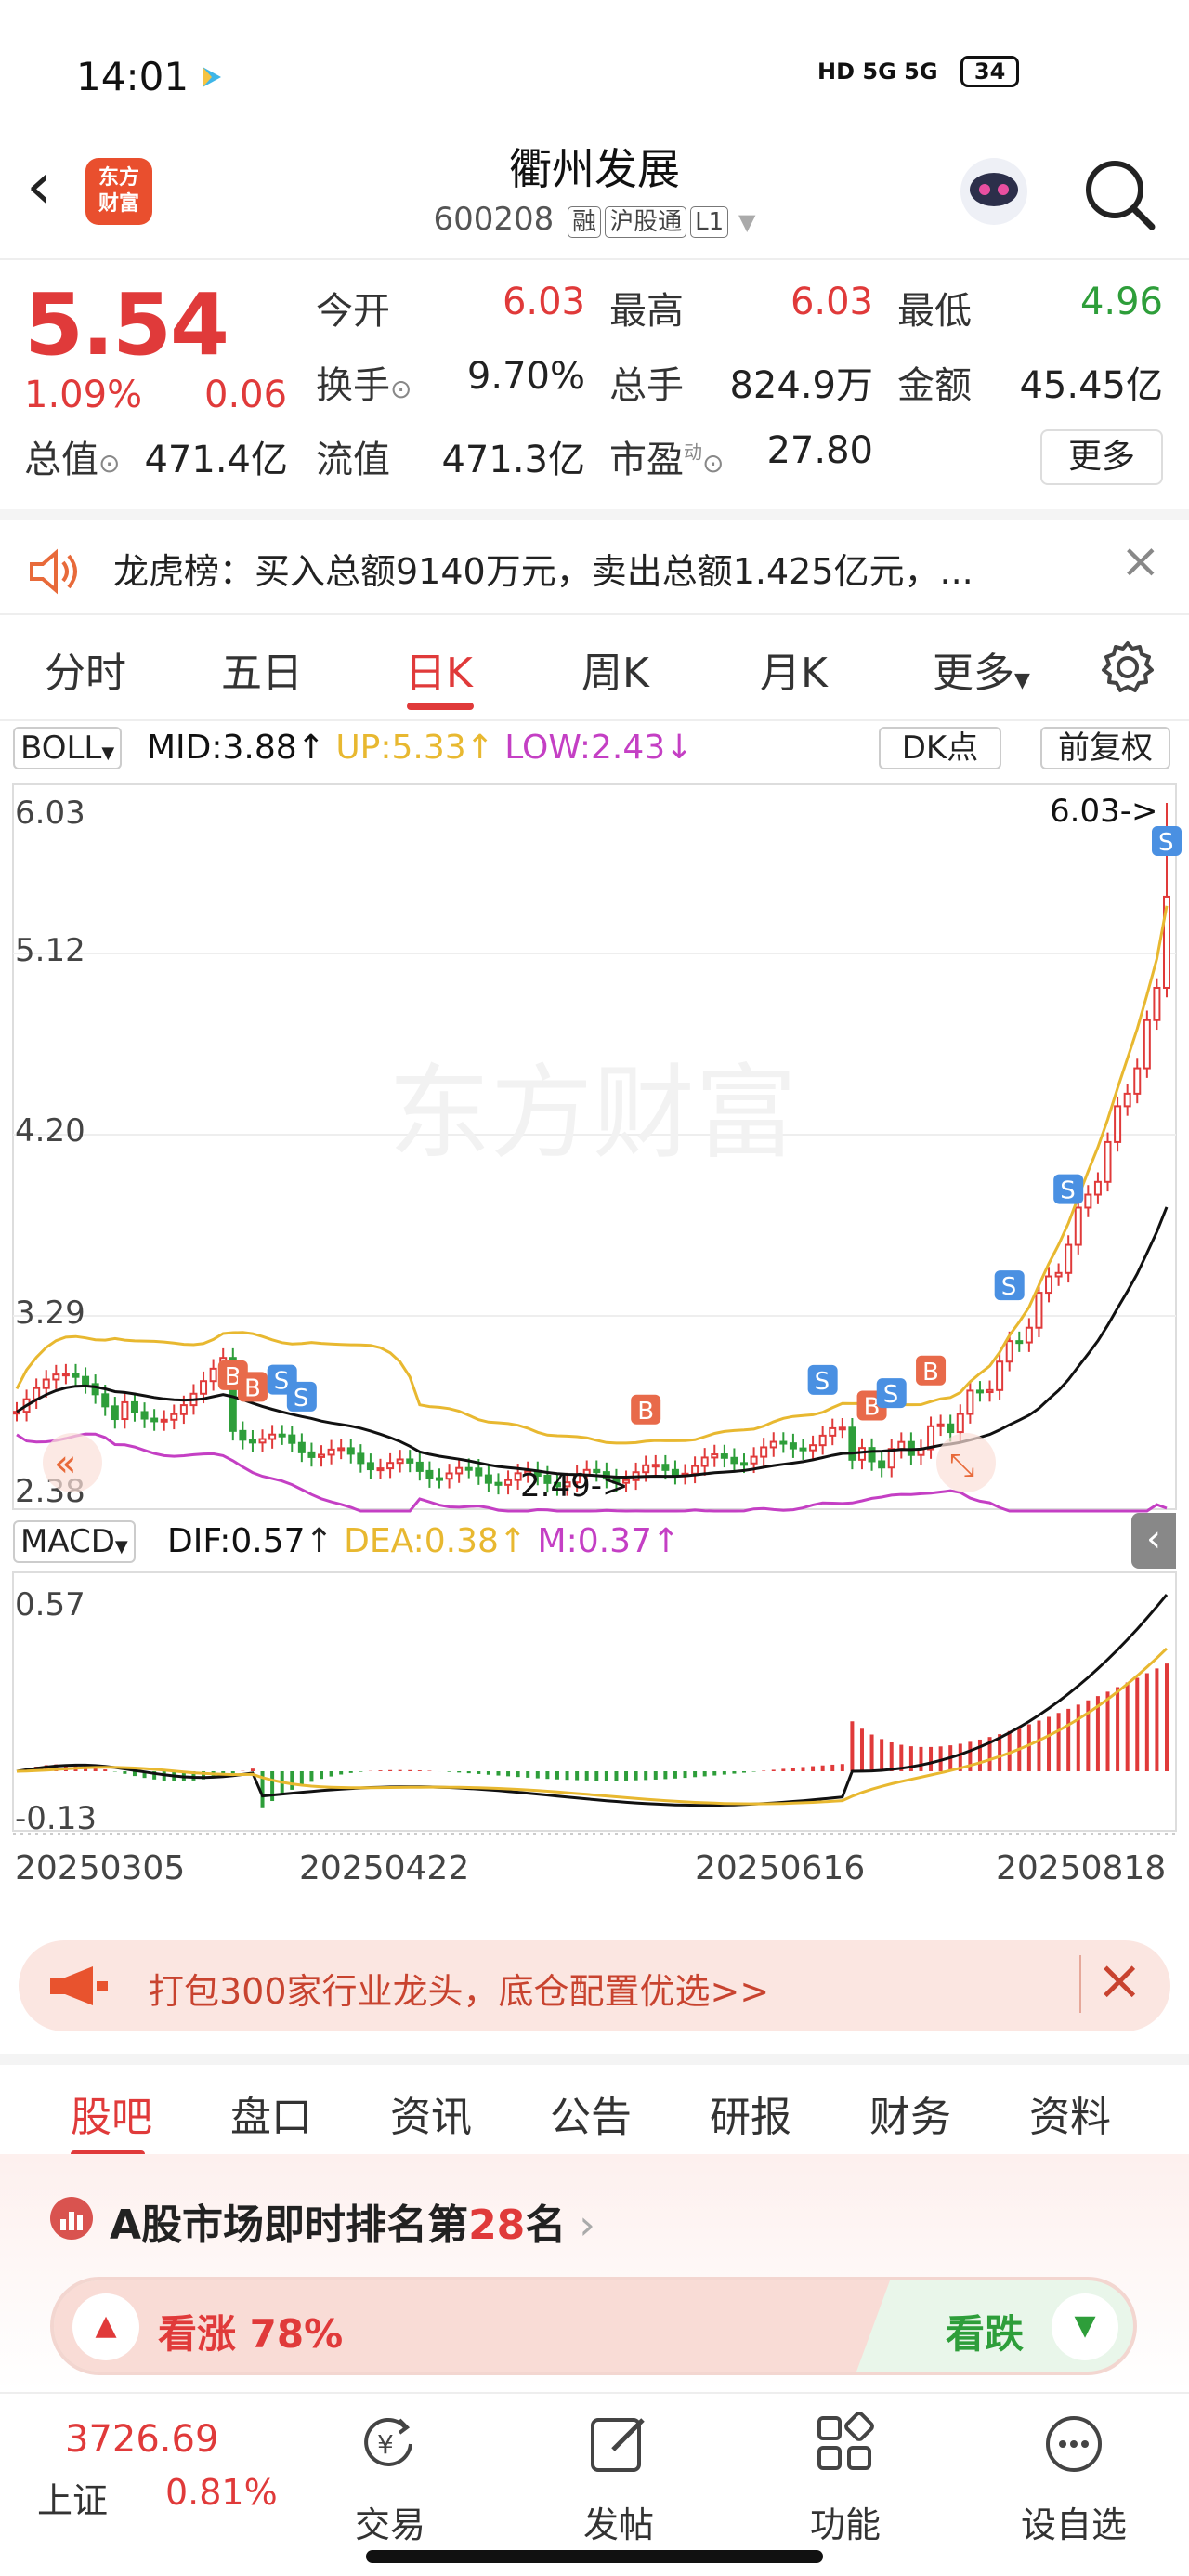 The height and width of the screenshot is (2576, 1189). What do you see at coordinates (50, 1131) in the screenshot?
I see `price-tick: 4.20` at bounding box center [50, 1131].